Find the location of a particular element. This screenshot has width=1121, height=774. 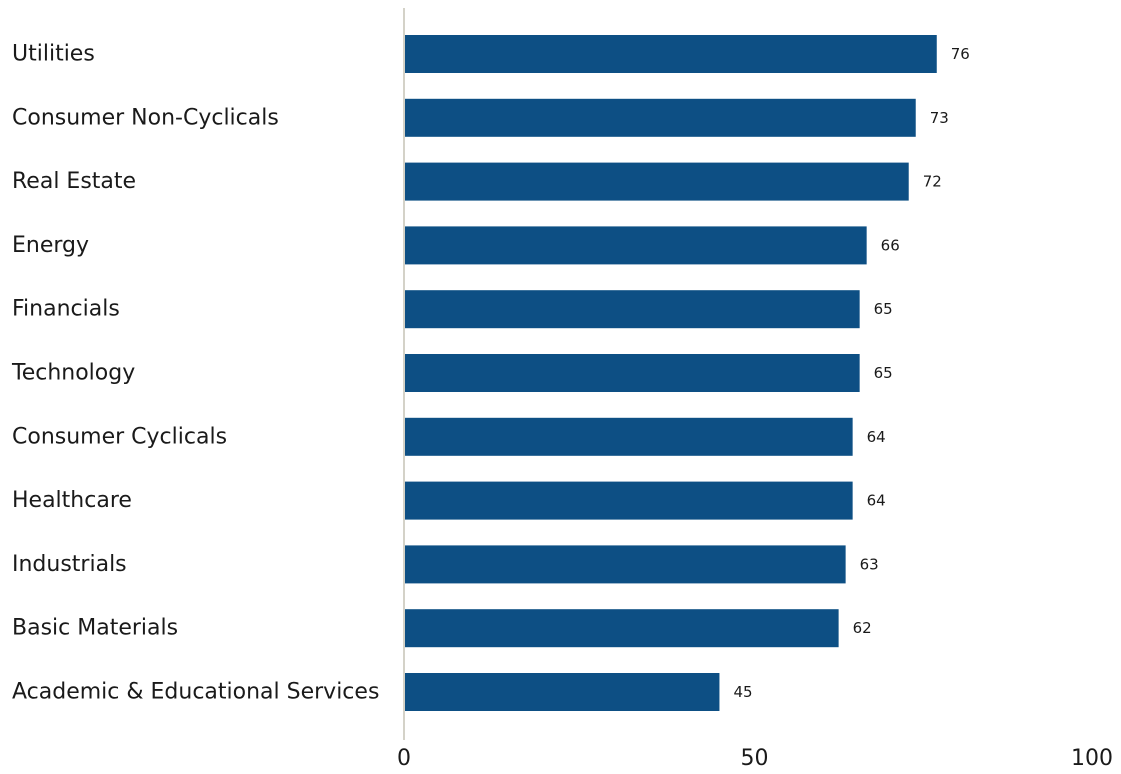

category-label: Consumer Cyclicals is located at coordinates (119, 436).